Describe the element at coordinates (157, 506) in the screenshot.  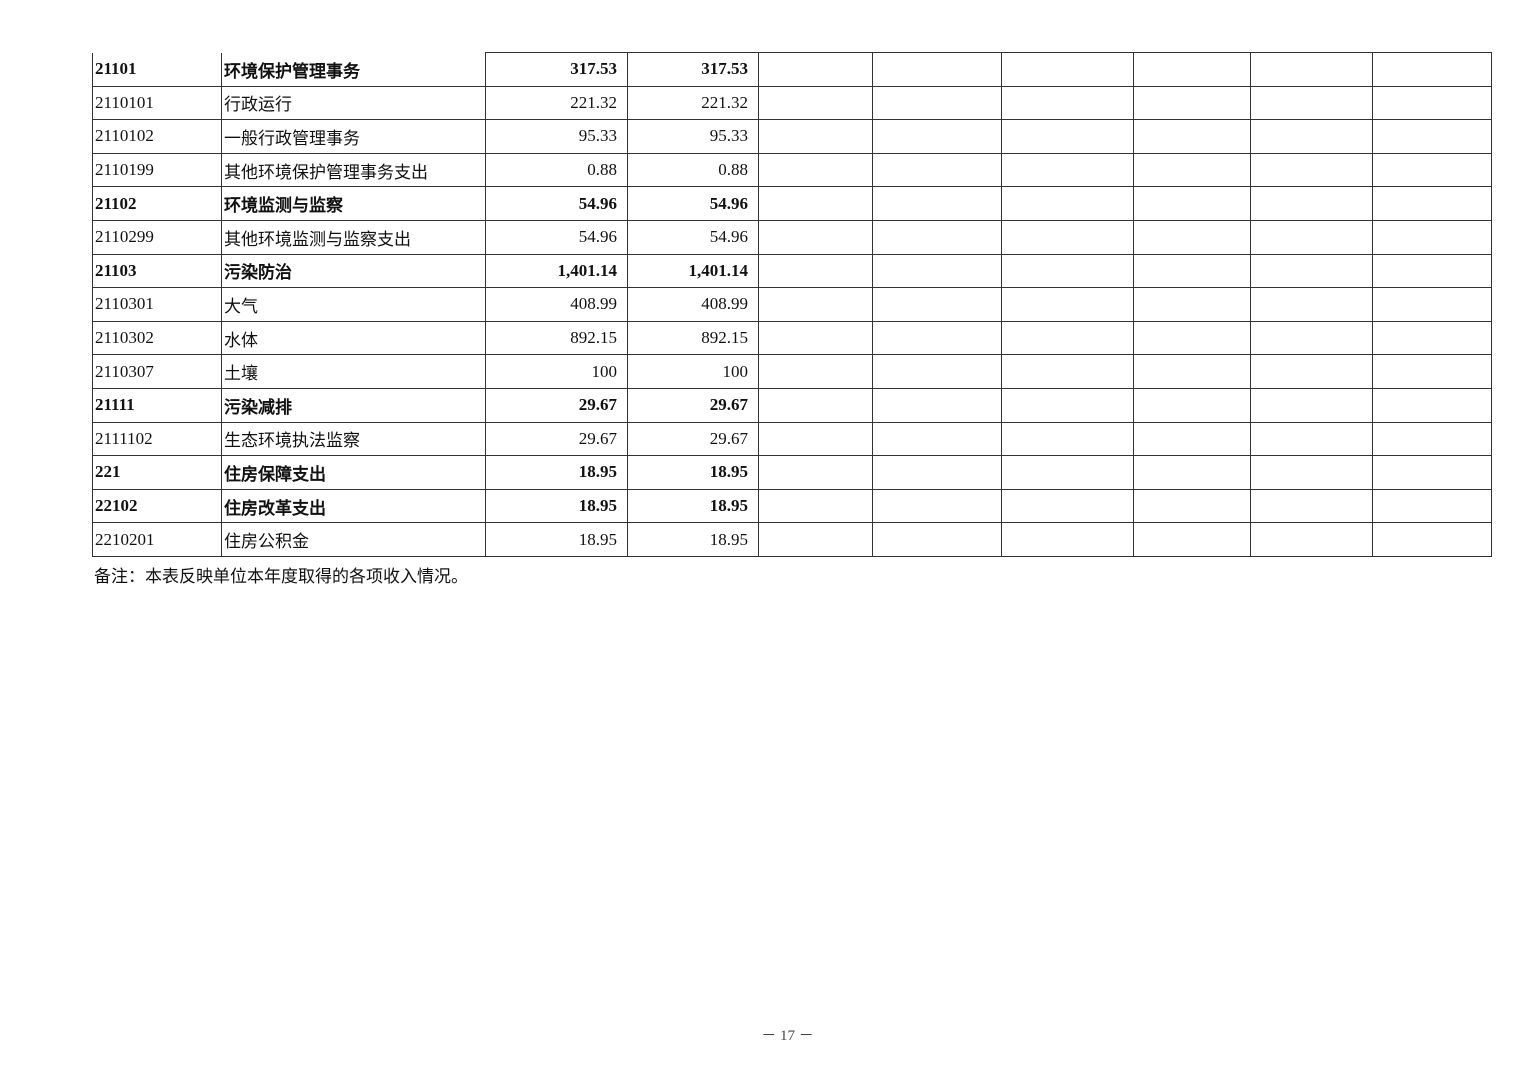
I see `cell-code: 22102` at that location.